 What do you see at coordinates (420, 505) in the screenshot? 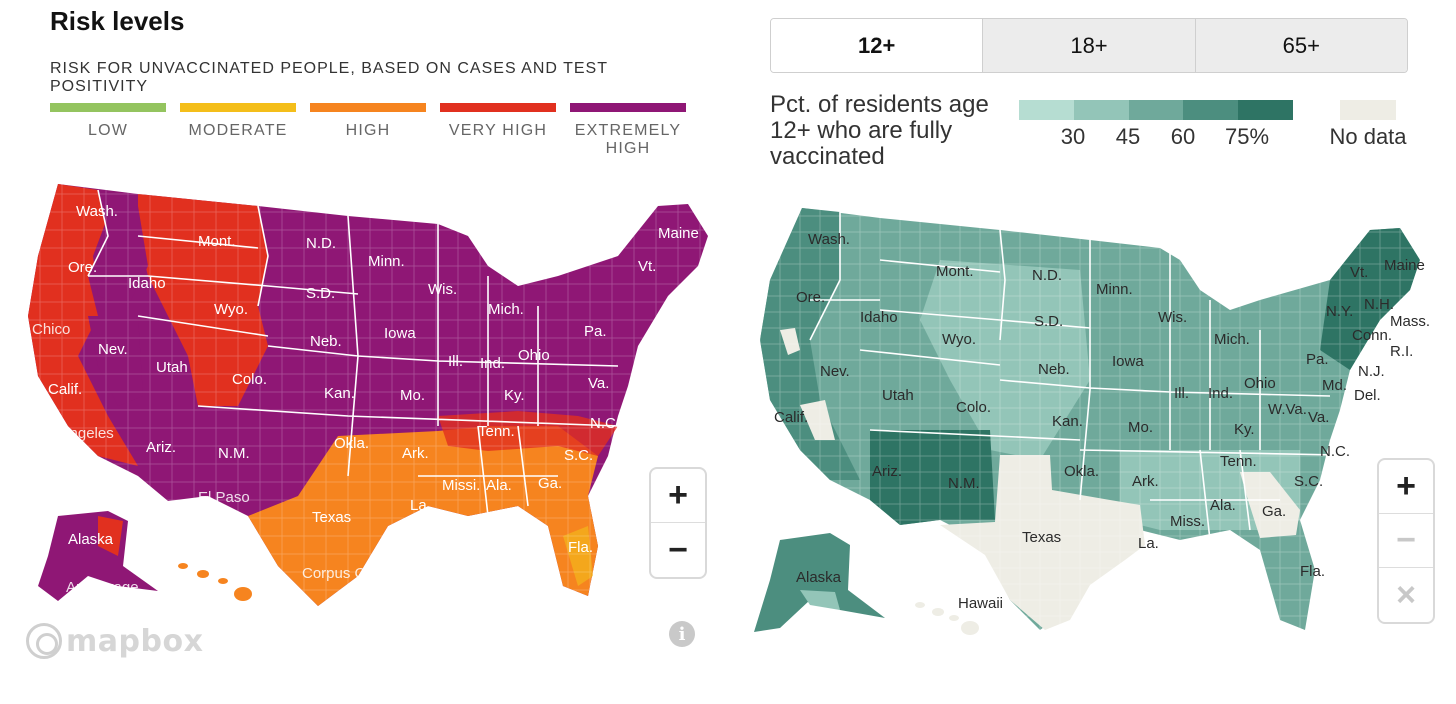
I see `risk-label-la: La.` at bounding box center [420, 505].